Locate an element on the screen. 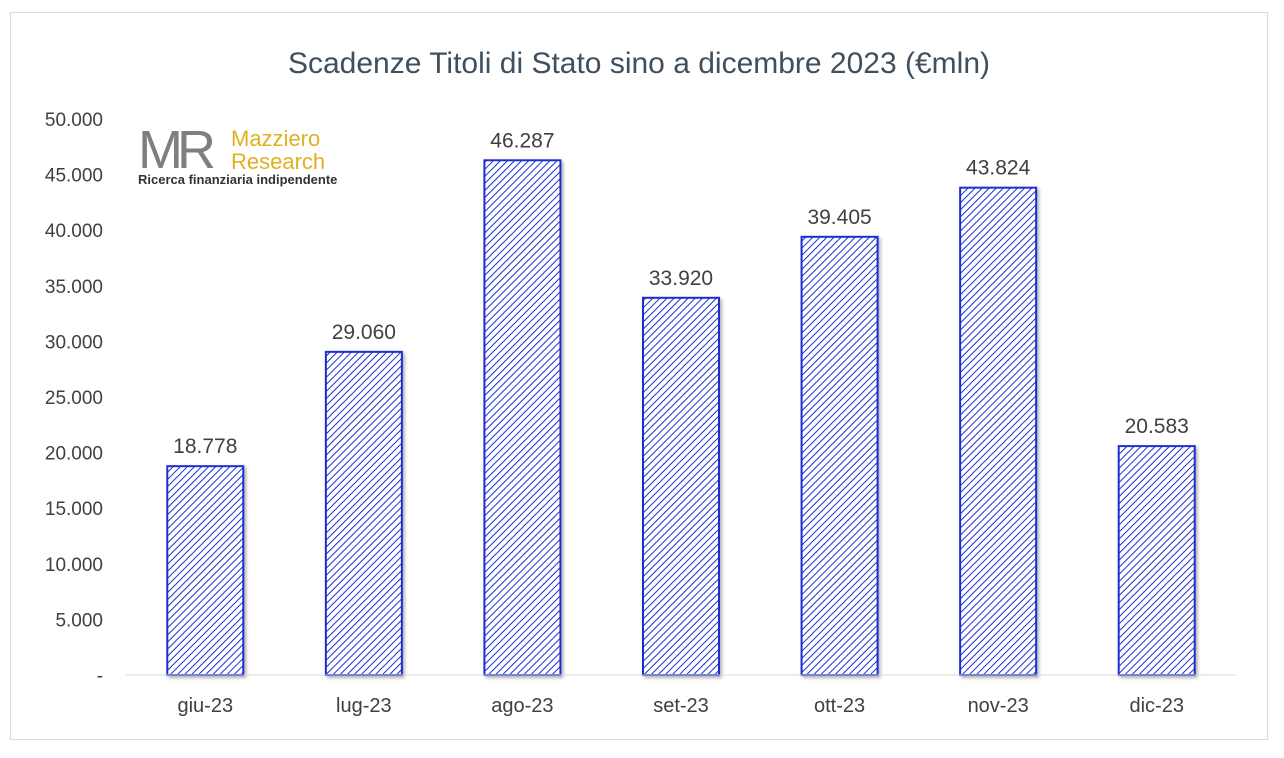 This screenshot has width=1284, height=758. data-label: 29.060 is located at coordinates (364, 332).